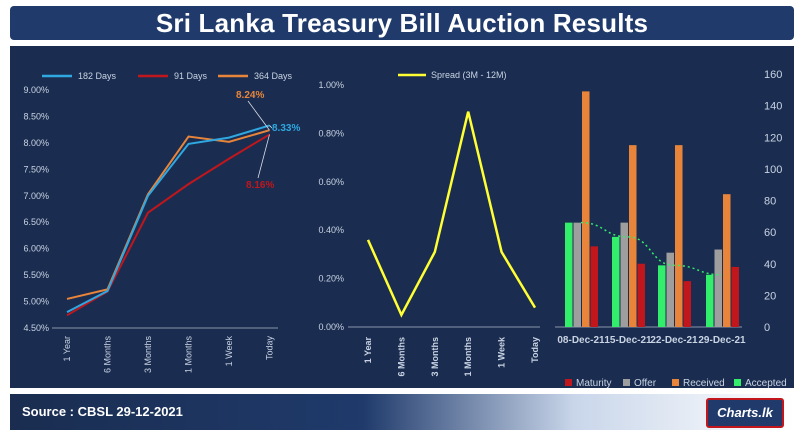 This screenshot has height=435, width=807. What do you see at coordinates (286, 128) in the screenshot?
I see `chart1-annotation: 8.33%` at bounding box center [286, 128].